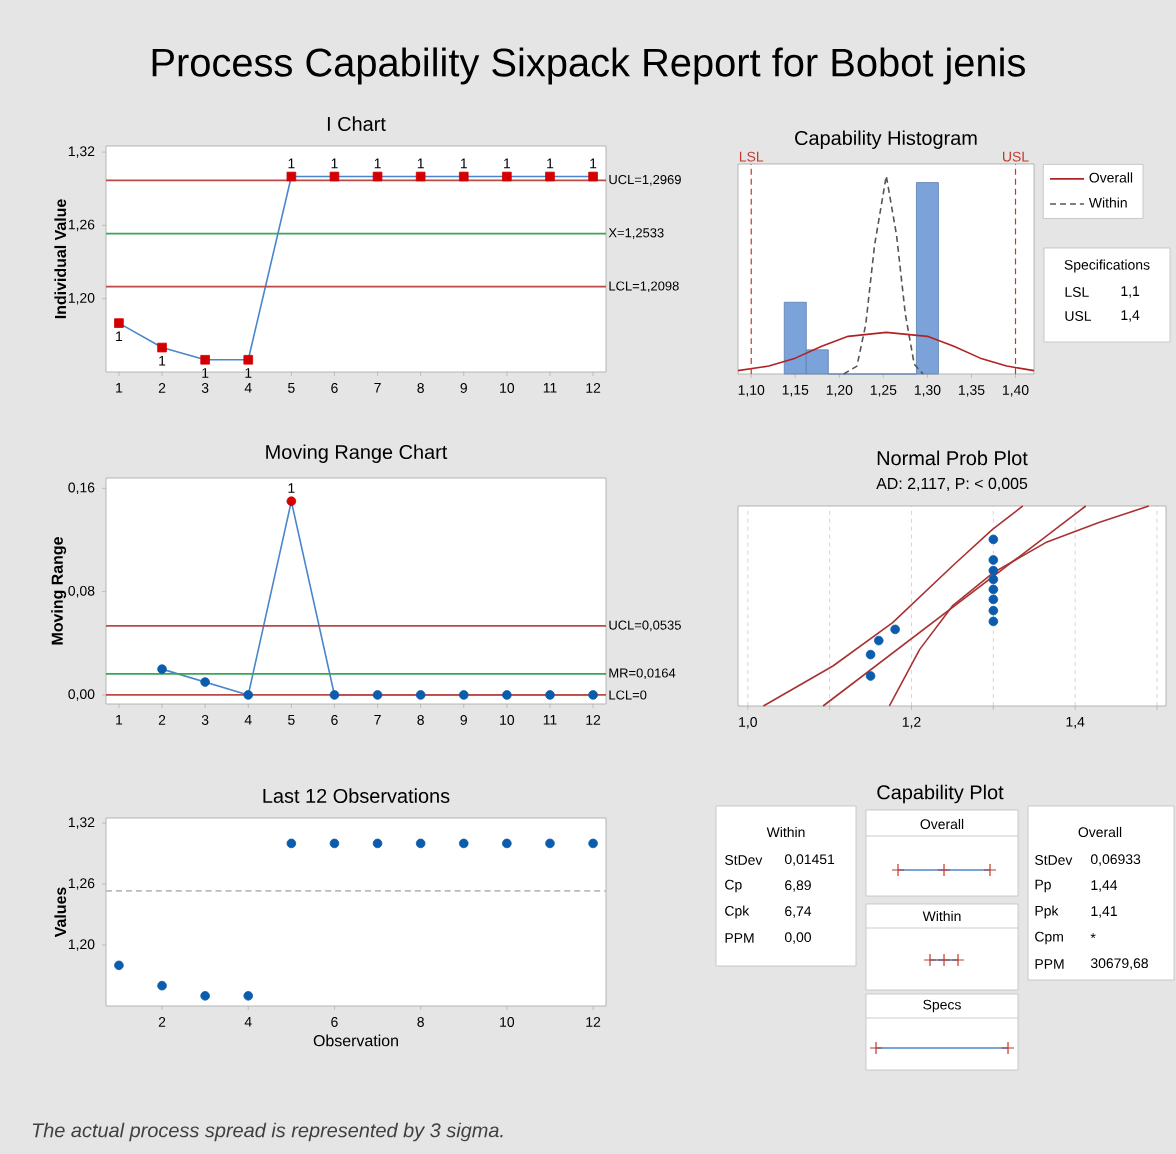 The width and height of the screenshot is (1176, 1154). Describe the element at coordinates (356, 123) in the screenshot. I see `chart-title: I Chart` at that location.